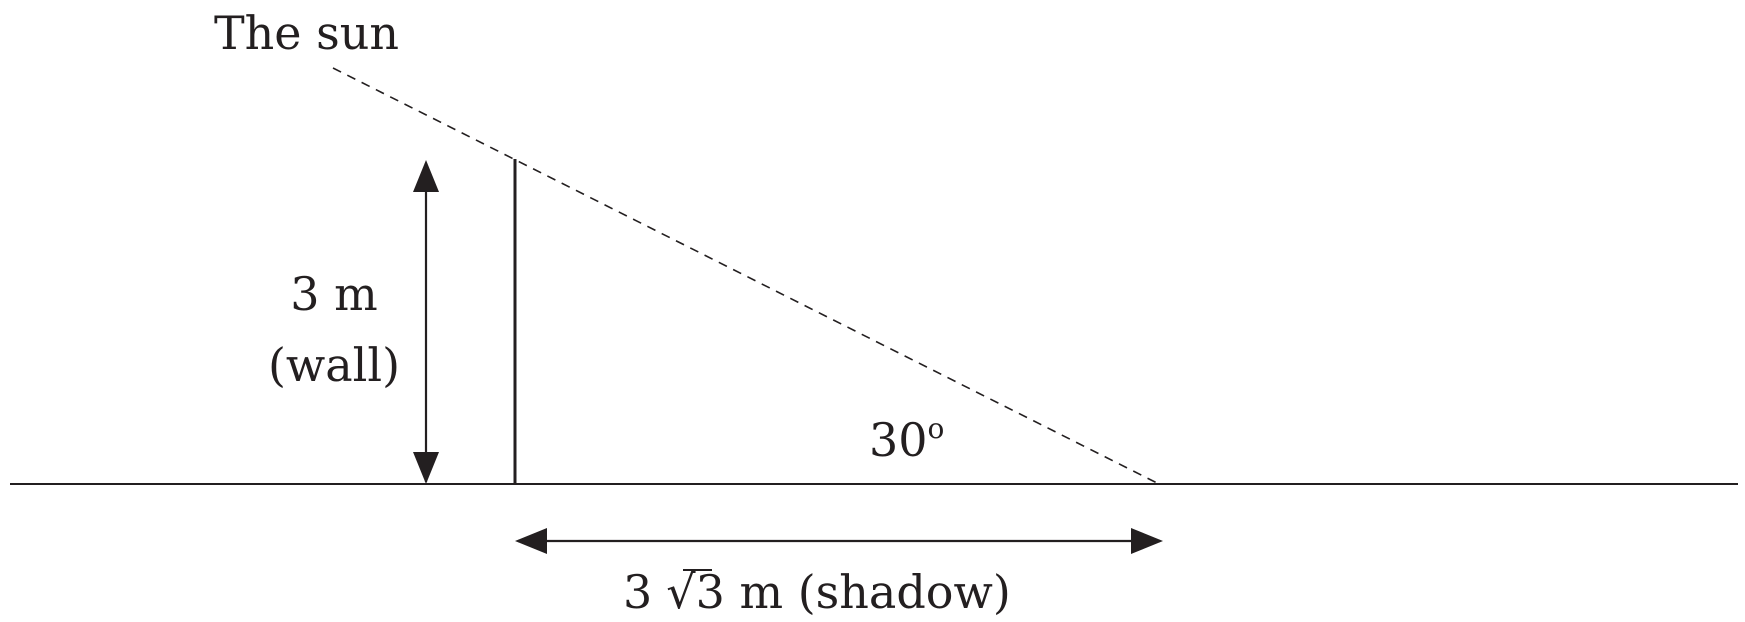  What do you see at coordinates (936, 428) in the screenshot?
I see `degree-symbol: o` at bounding box center [936, 428].